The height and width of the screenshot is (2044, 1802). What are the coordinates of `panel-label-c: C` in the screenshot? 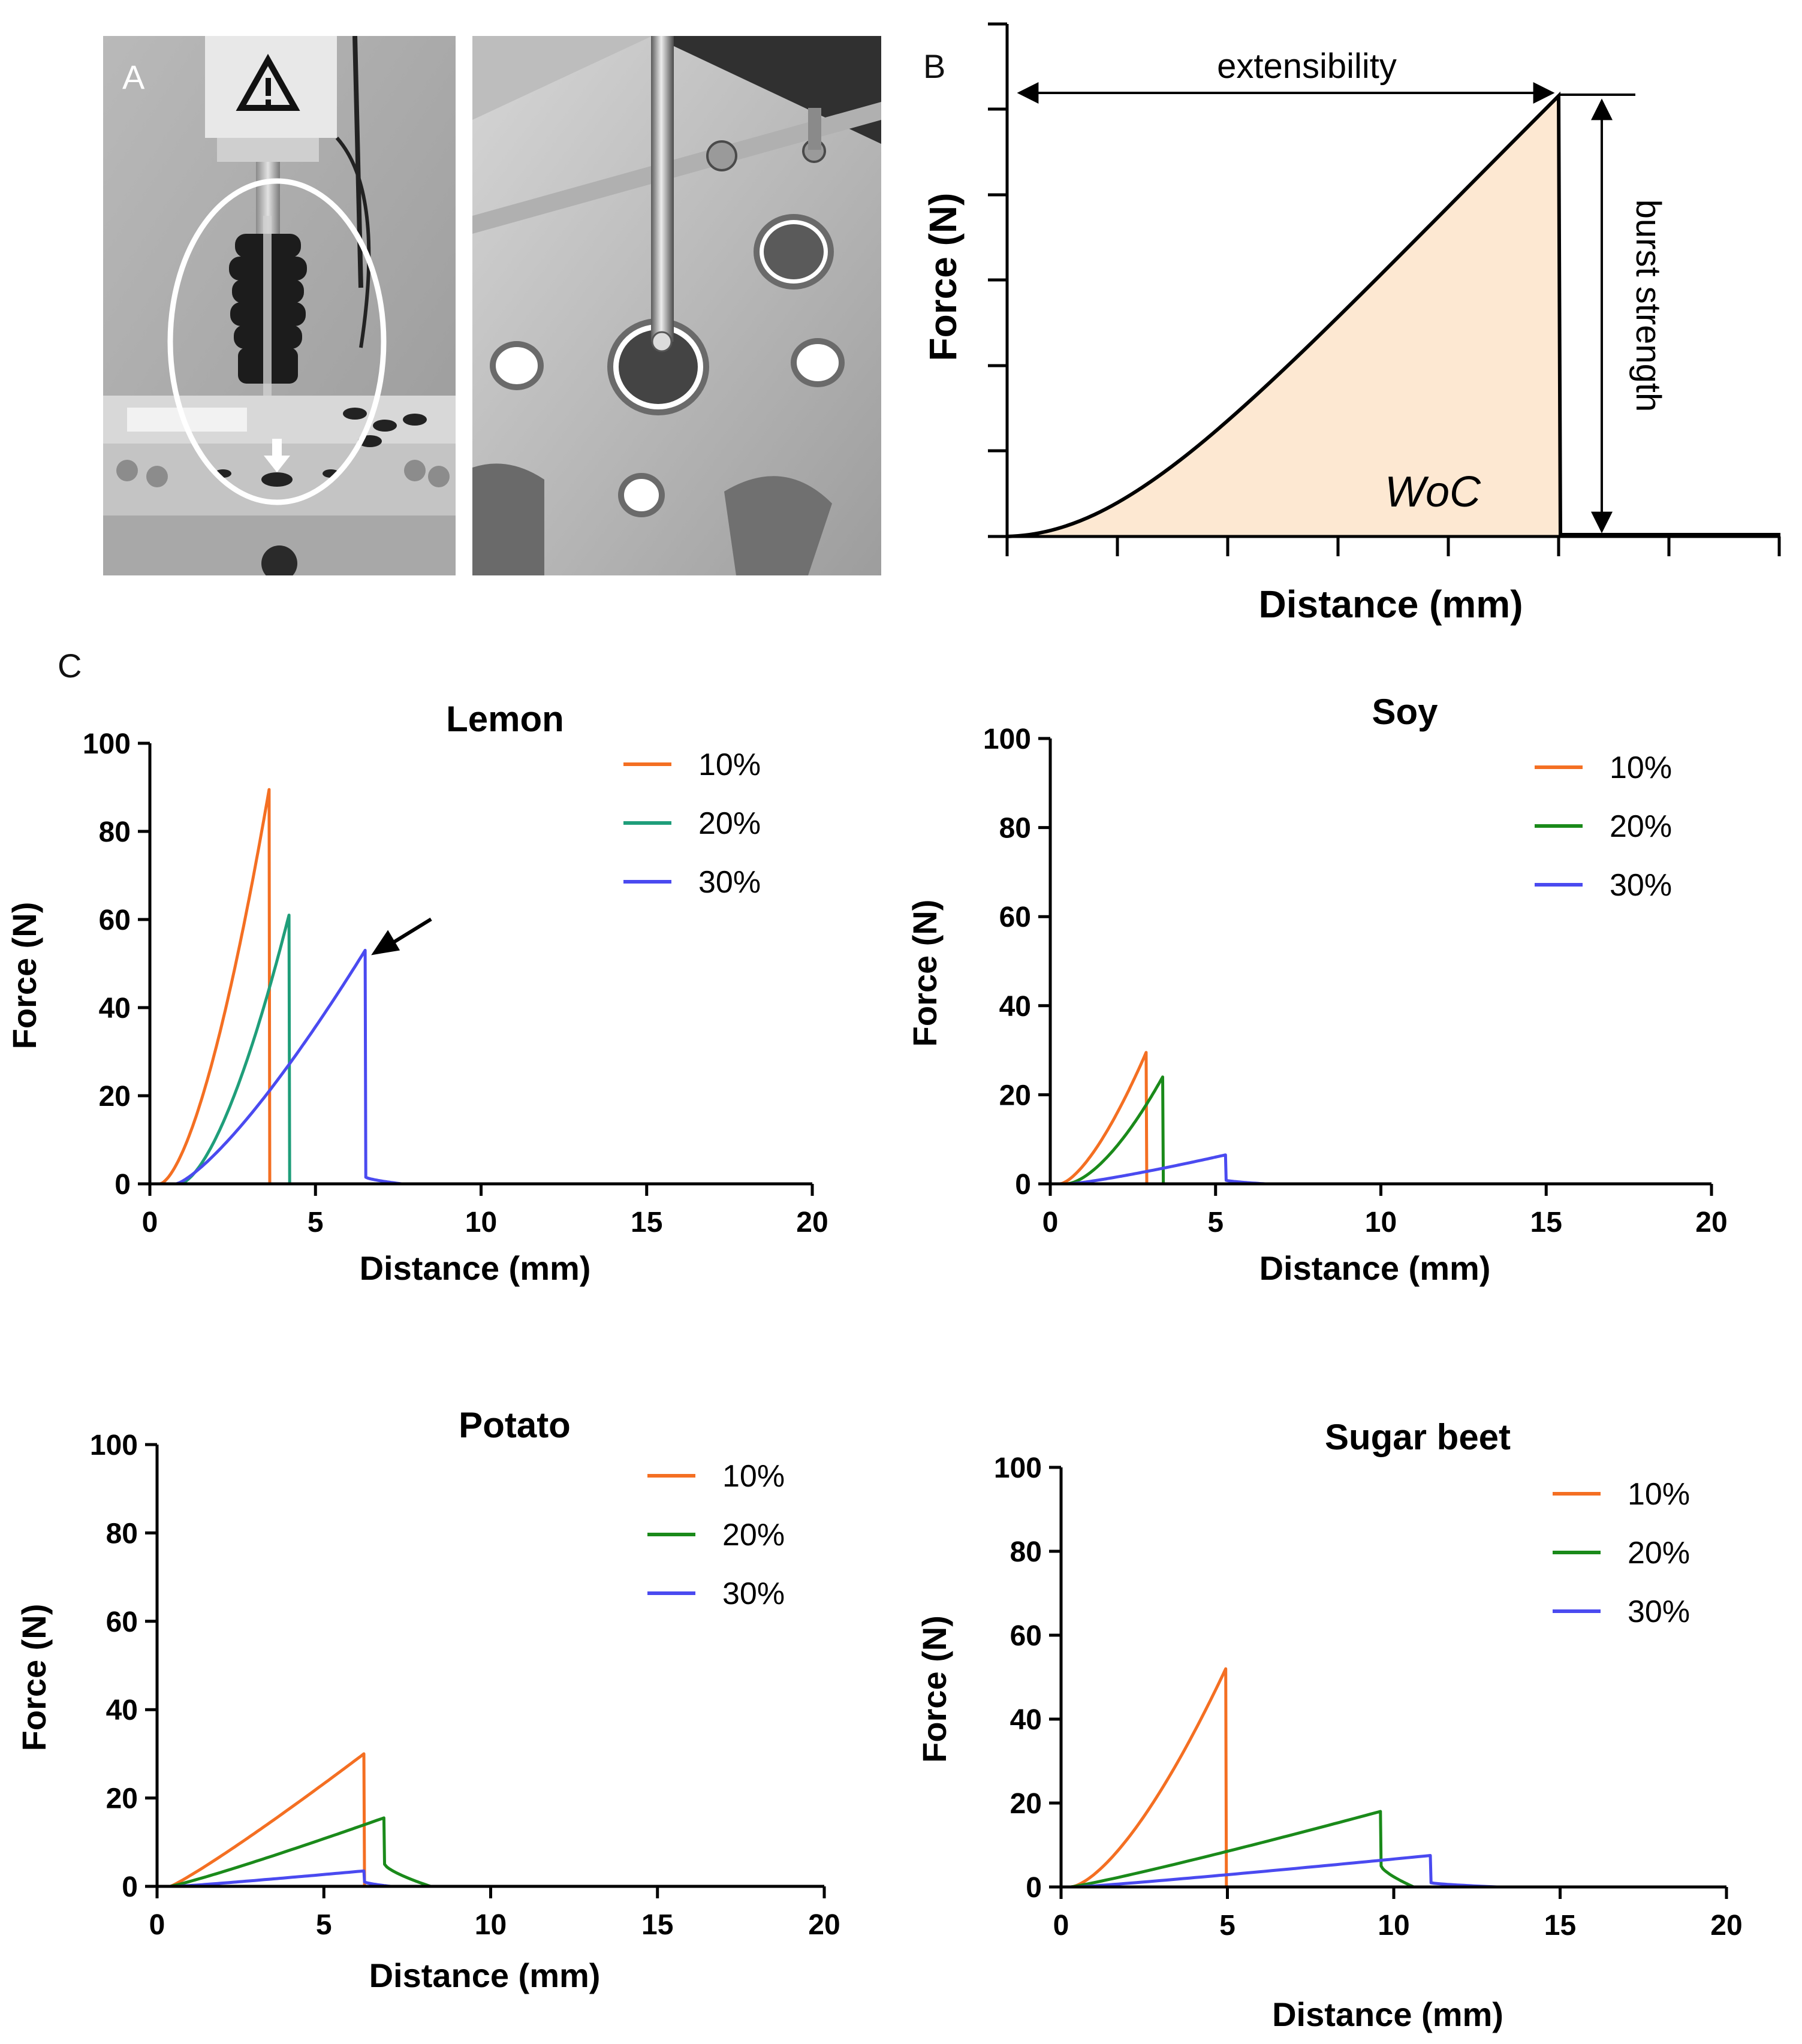 It's located at (70, 666).